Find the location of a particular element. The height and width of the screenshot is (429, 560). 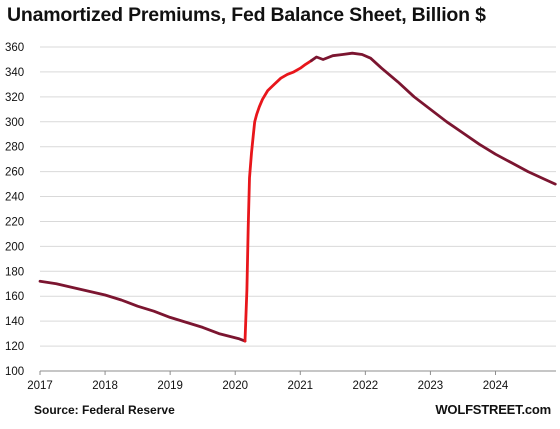

x-tick-label: 2024 is located at coordinates (496, 386).